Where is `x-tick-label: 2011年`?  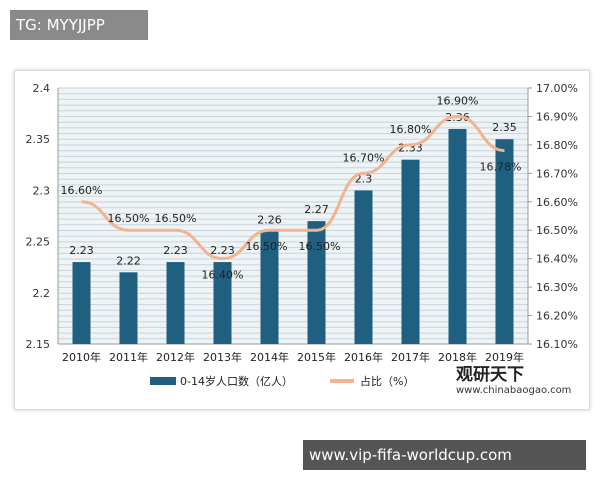
x-tick-label: 2011年 is located at coordinates (128, 357).